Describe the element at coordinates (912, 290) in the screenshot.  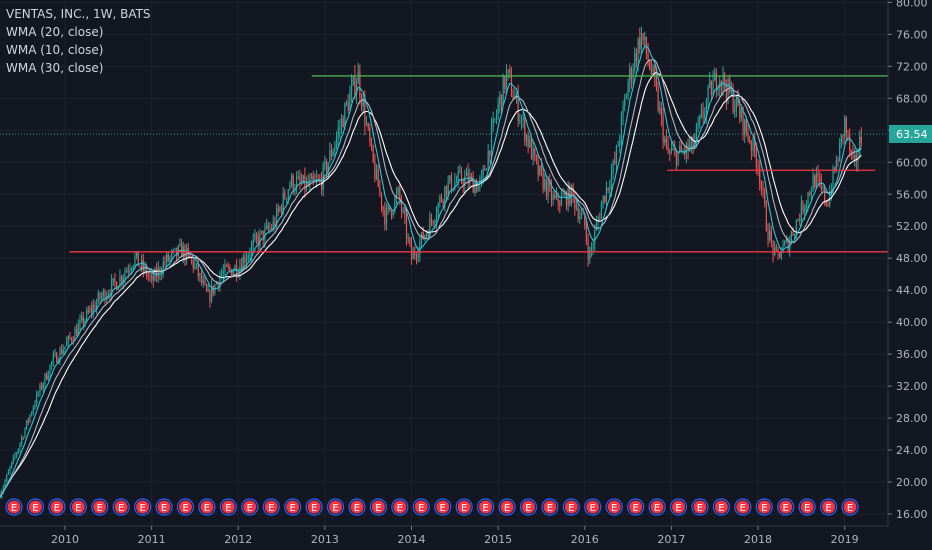
I see `y-tick-label: 44.00` at that location.